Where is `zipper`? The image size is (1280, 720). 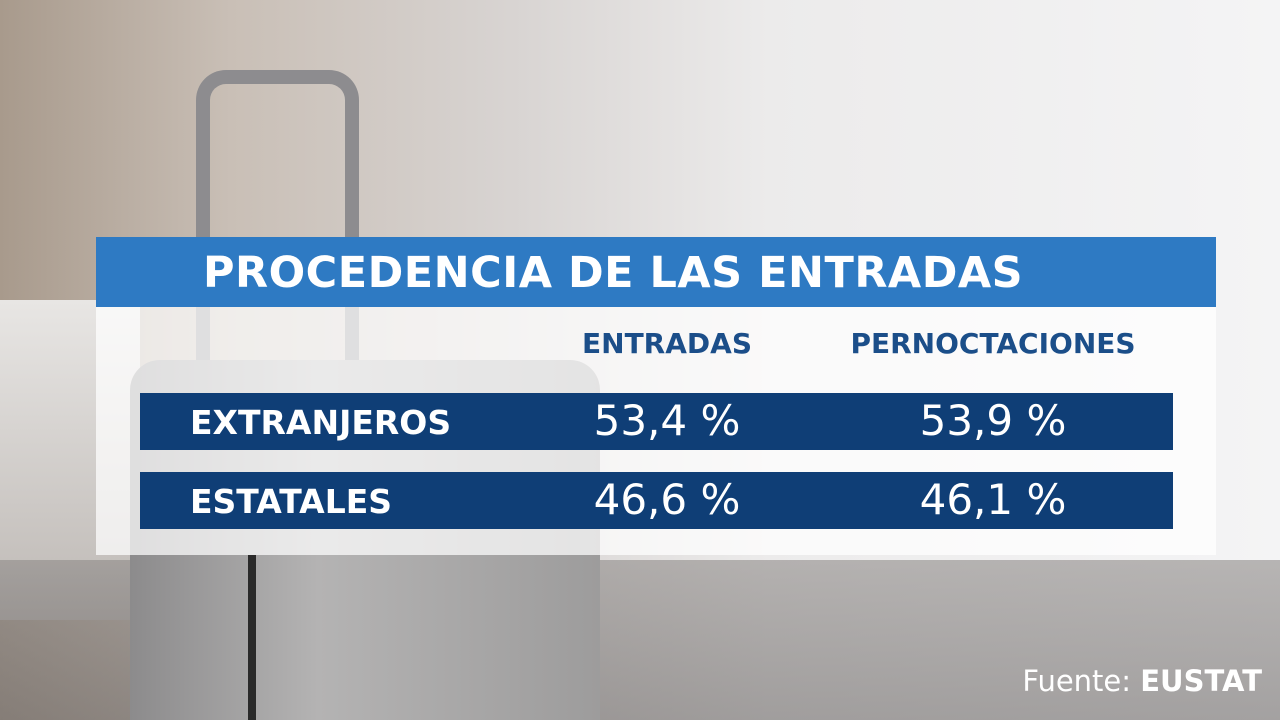 zipper is located at coordinates (252, 637).